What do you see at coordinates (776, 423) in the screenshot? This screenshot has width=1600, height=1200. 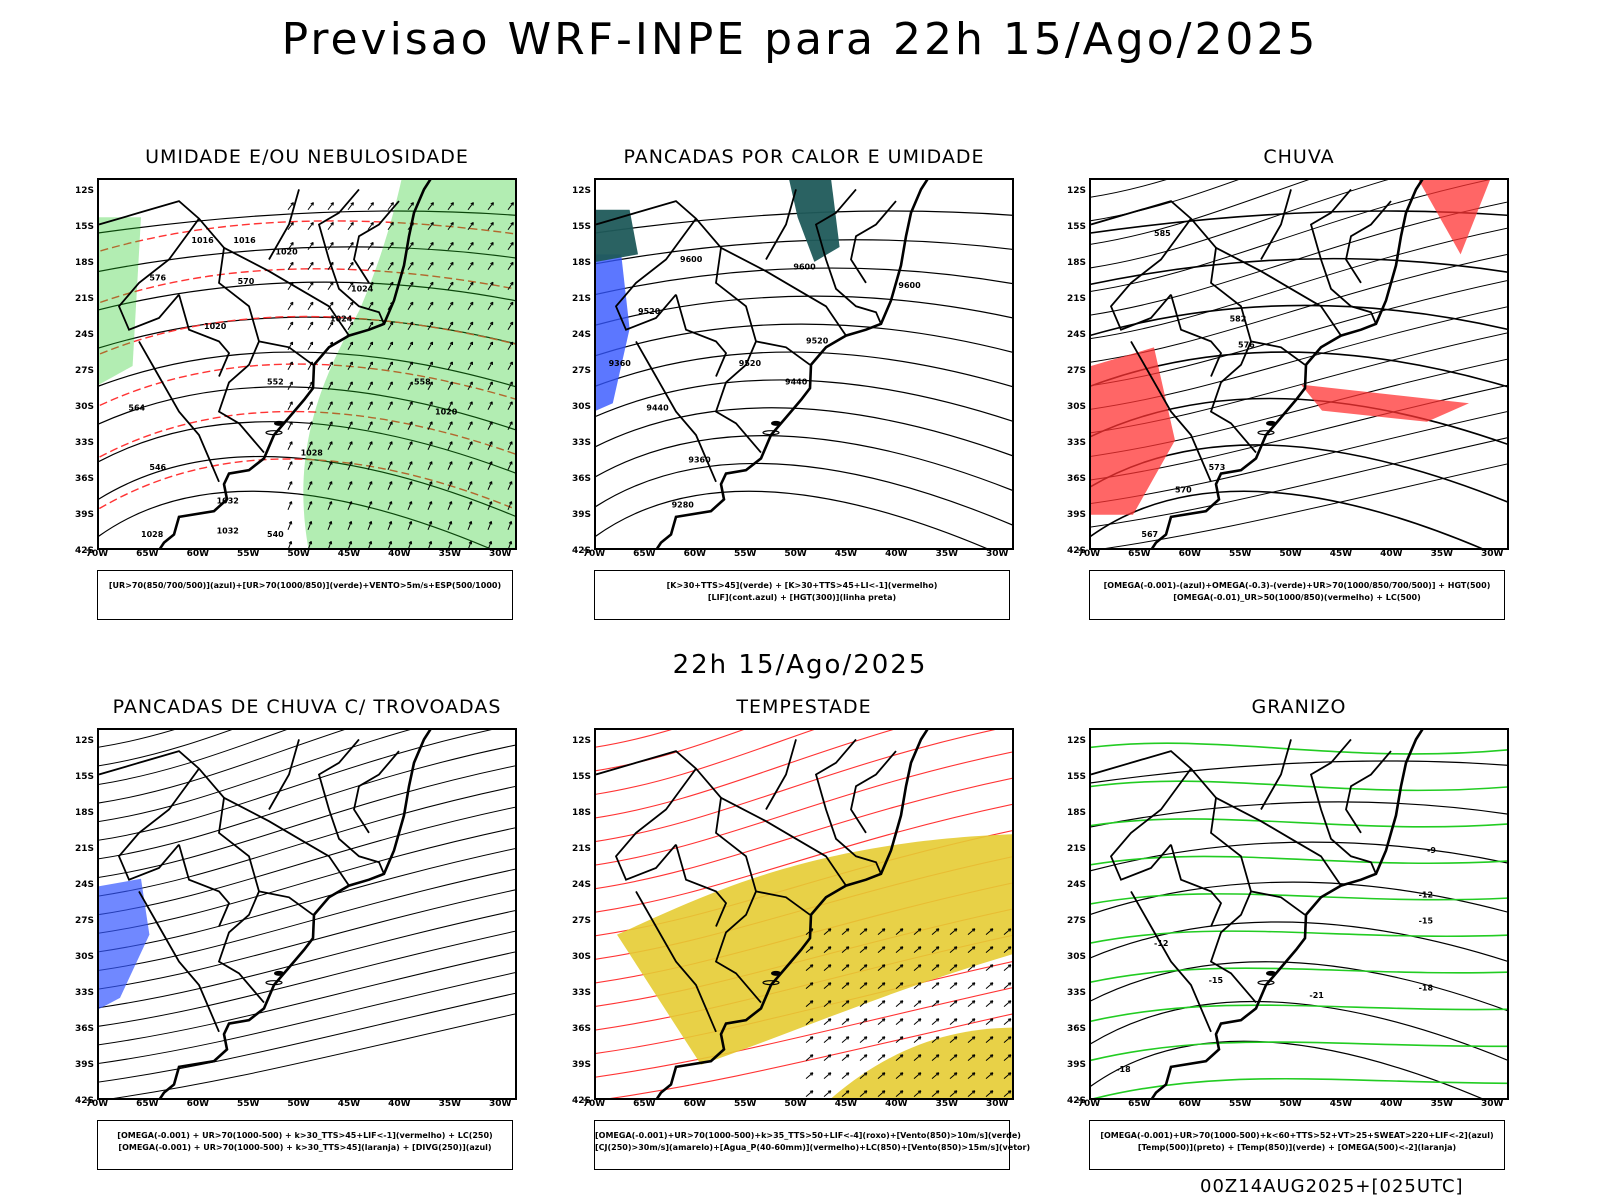 I see `pancadas-calor-lake` at bounding box center [776, 423].